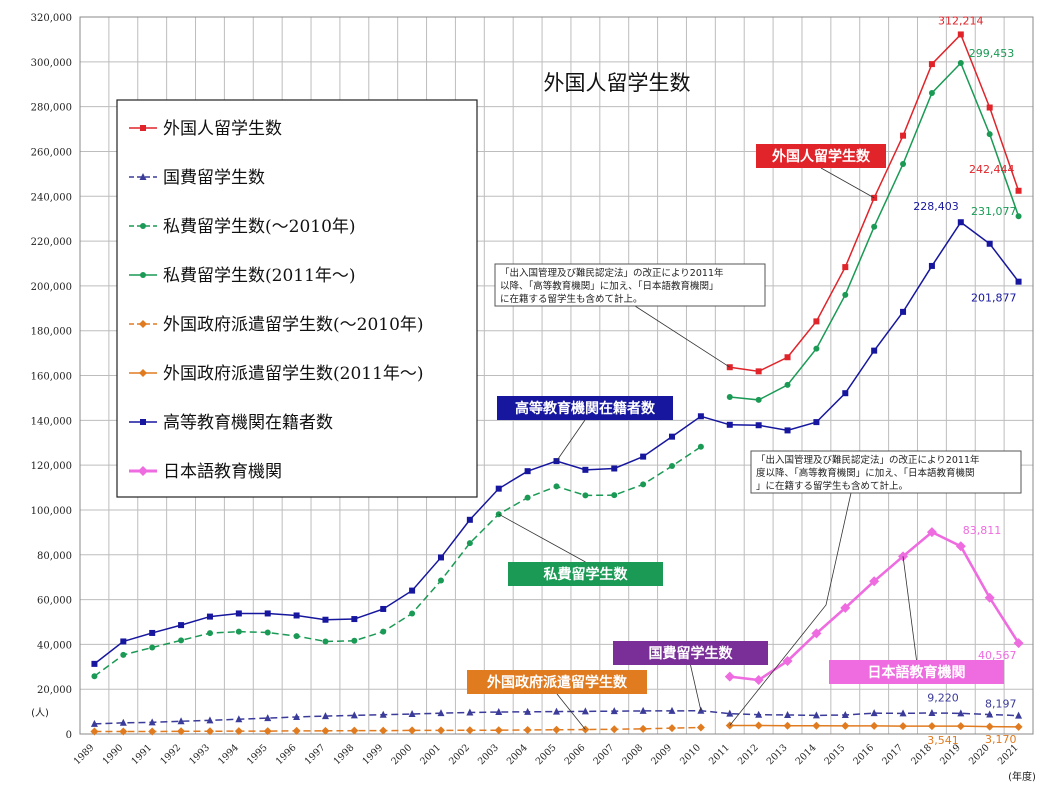  I want to click on callout-label: 外国人留学生数, so click(821, 156).